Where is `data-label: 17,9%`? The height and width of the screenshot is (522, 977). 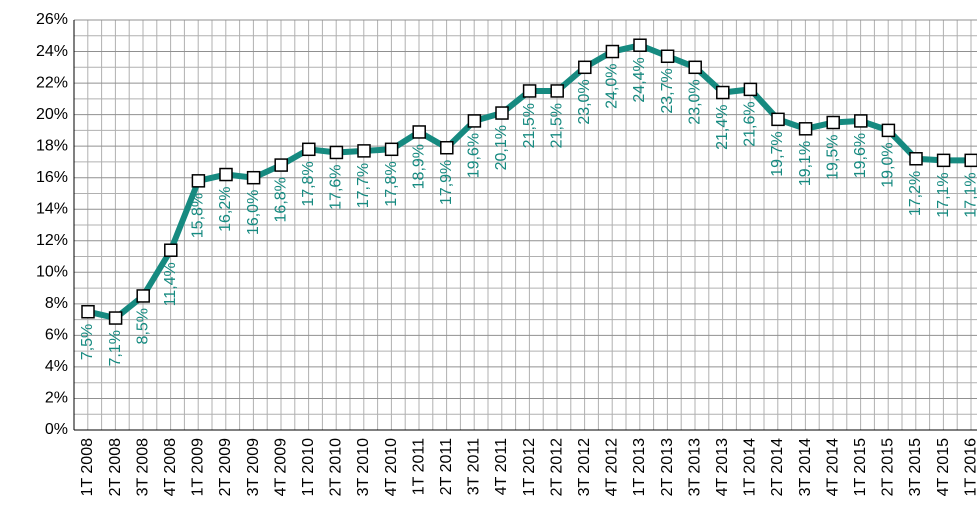
data-label: 17,9% is located at coordinates (446, 182).